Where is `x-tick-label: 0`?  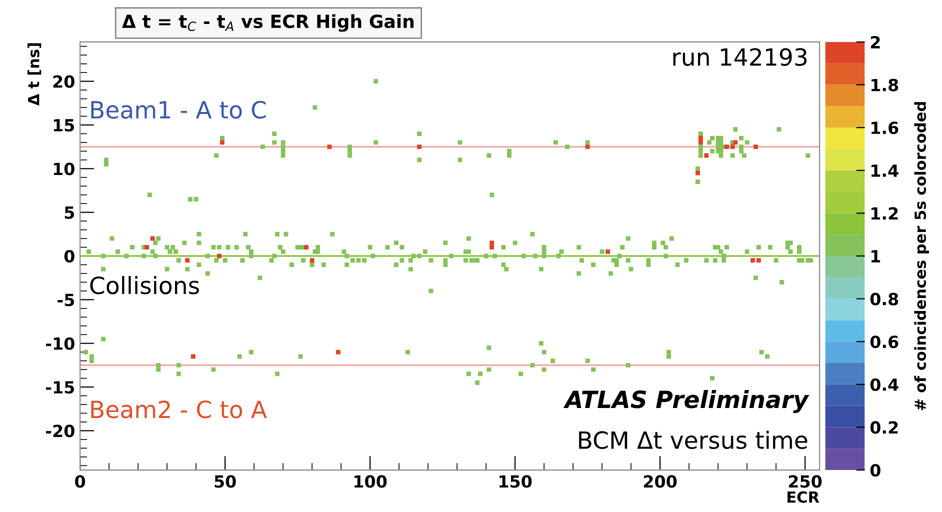 x-tick-label: 0 is located at coordinates (80, 481).